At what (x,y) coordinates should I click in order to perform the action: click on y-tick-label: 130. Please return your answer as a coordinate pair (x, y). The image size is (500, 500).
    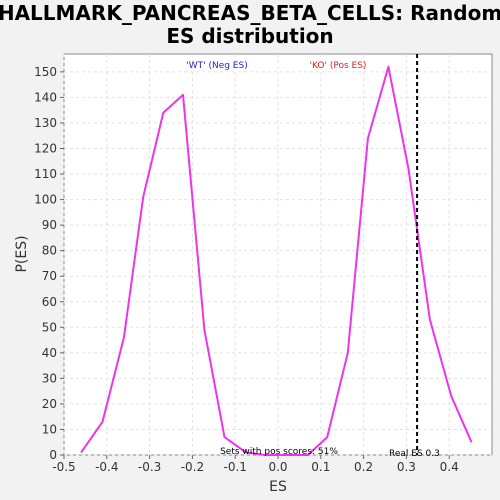
    Looking at the image, I should click on (45, 123).